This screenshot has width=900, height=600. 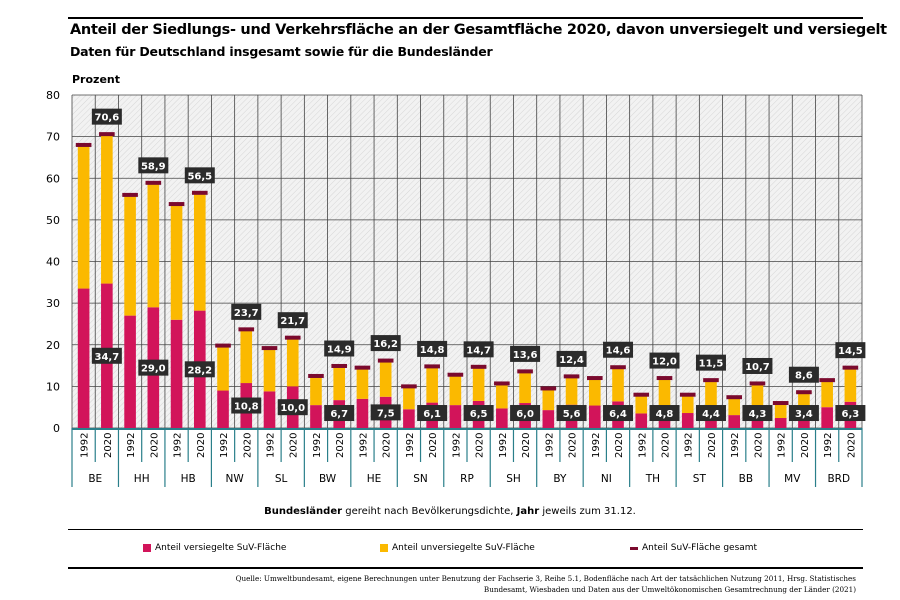 I want to click on group-label-hh: HH, so click(x=142, y=479).